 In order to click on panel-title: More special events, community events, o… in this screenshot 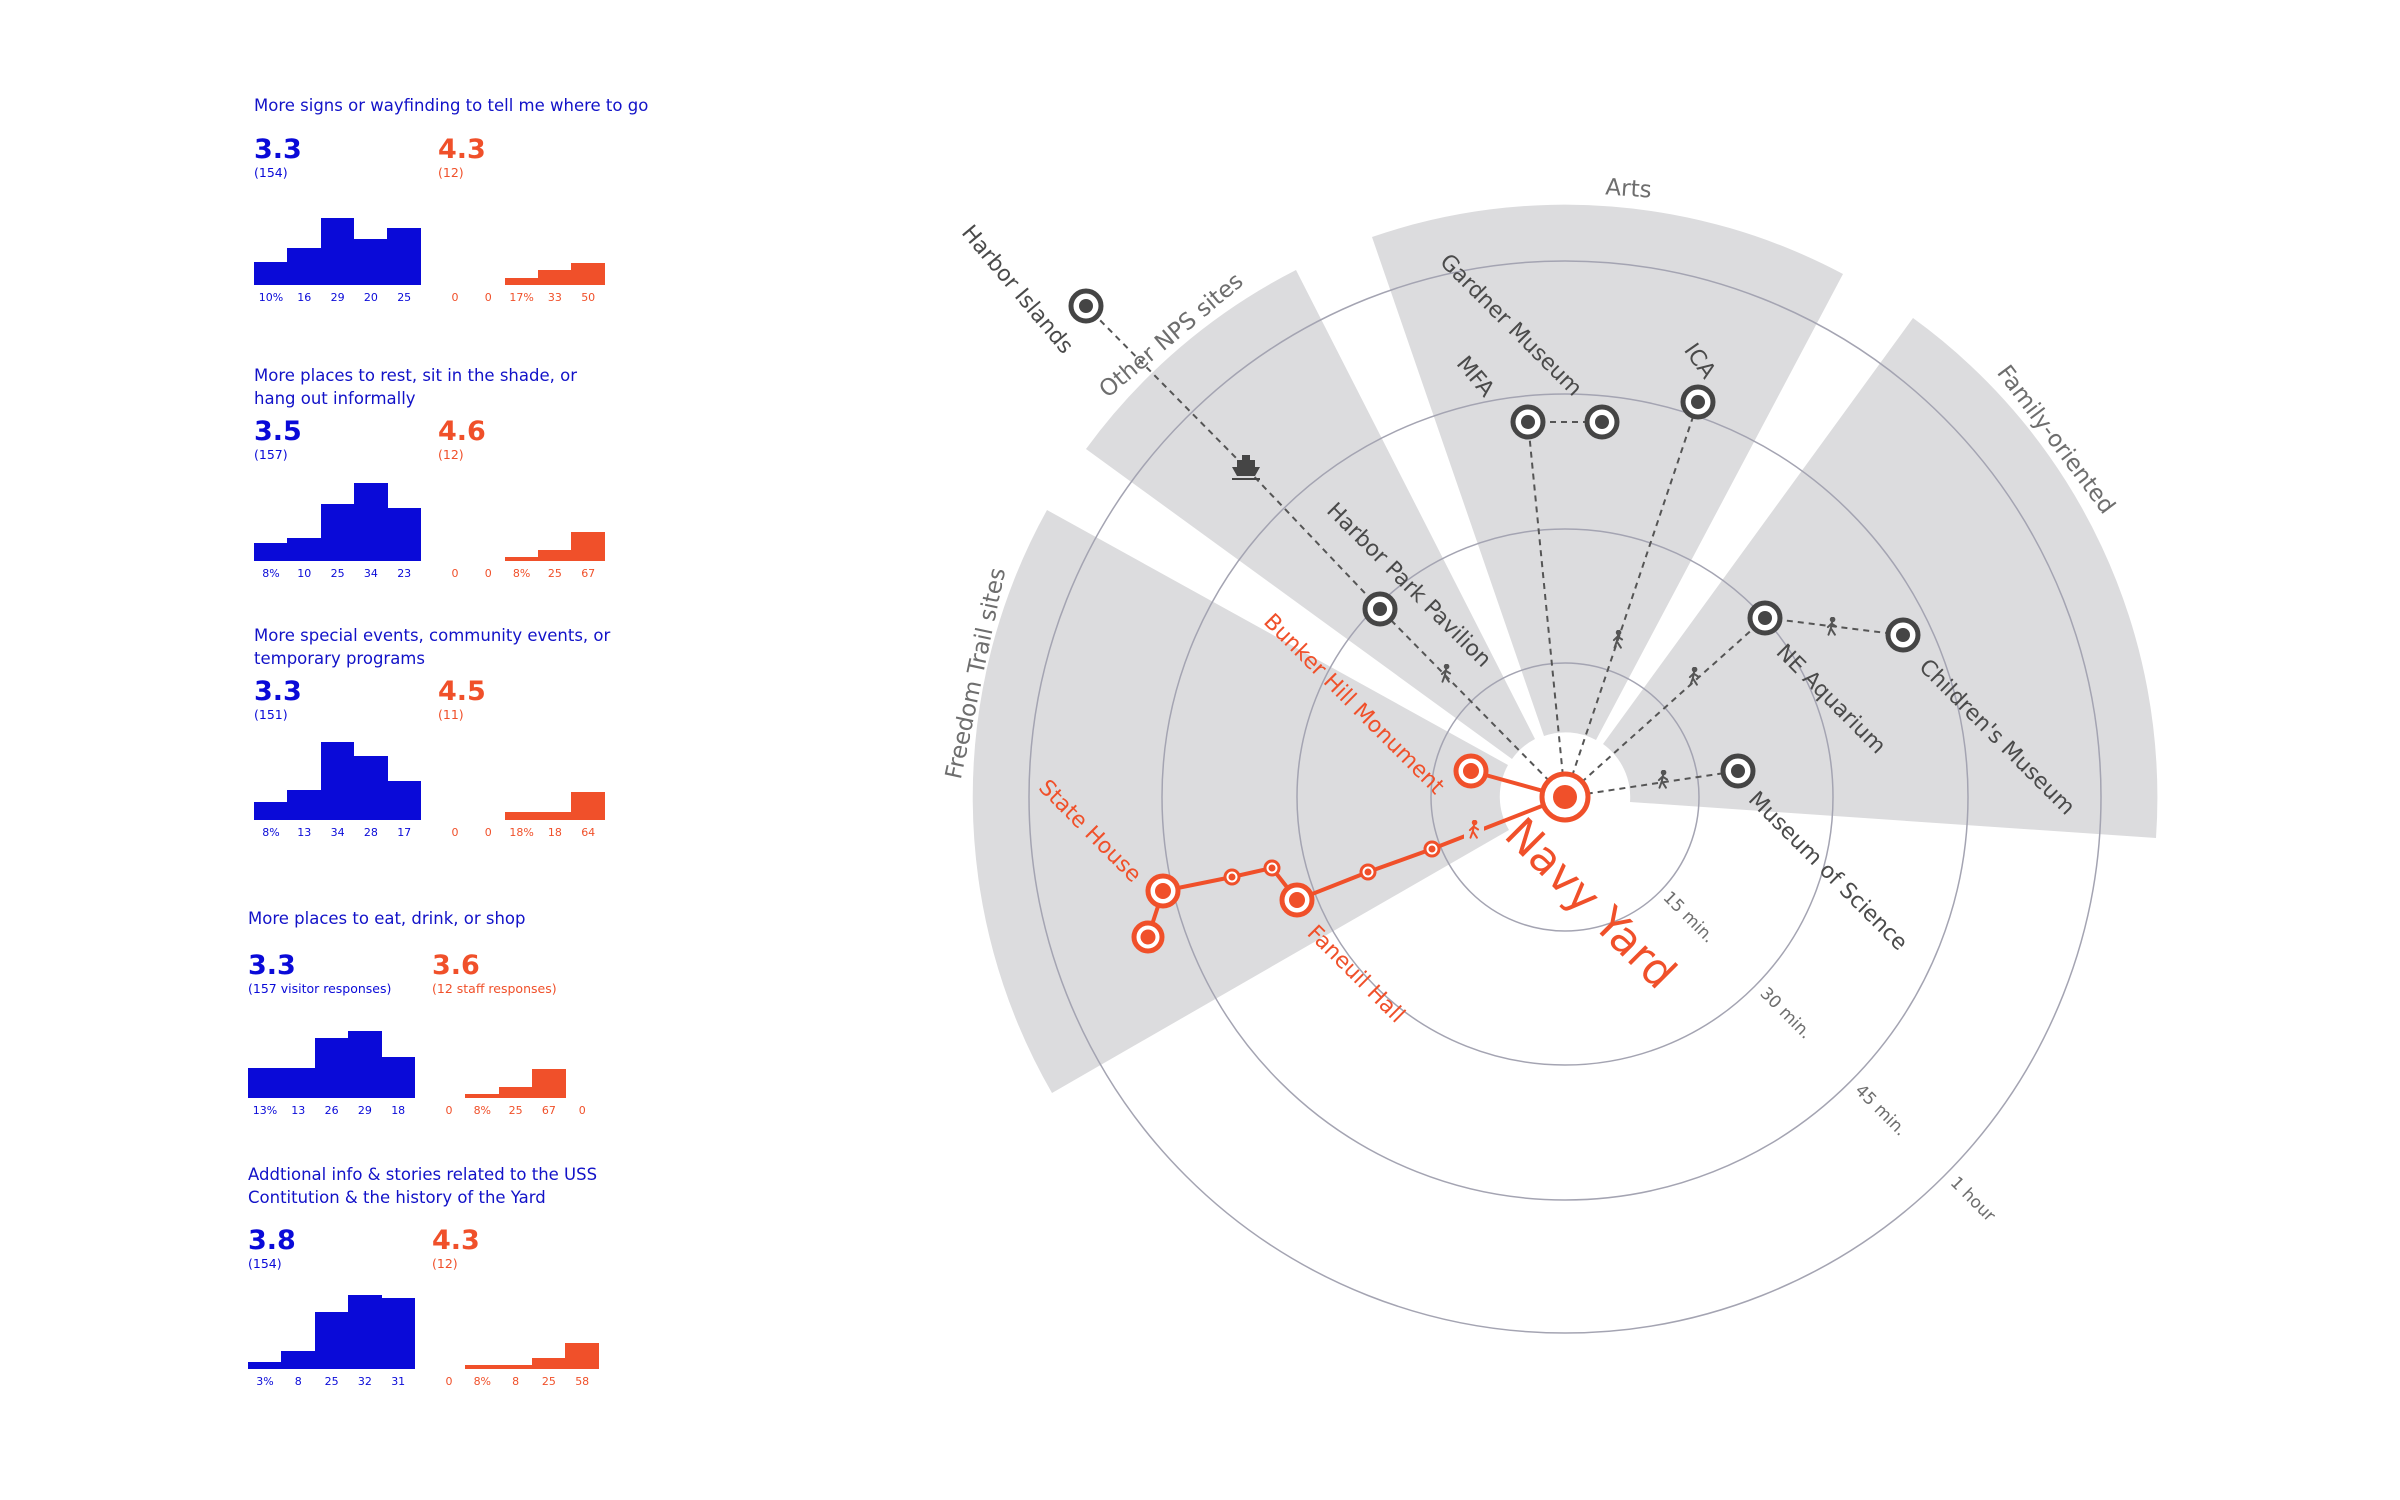, I will do `click(432, 647)`.